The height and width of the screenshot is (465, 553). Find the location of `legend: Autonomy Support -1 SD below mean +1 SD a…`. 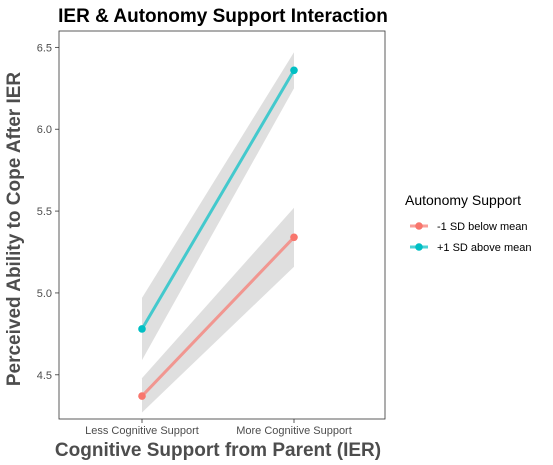

legend: Autonomy Support -1 SD below mean +1 SD a… is located at coordinates (468, 223).